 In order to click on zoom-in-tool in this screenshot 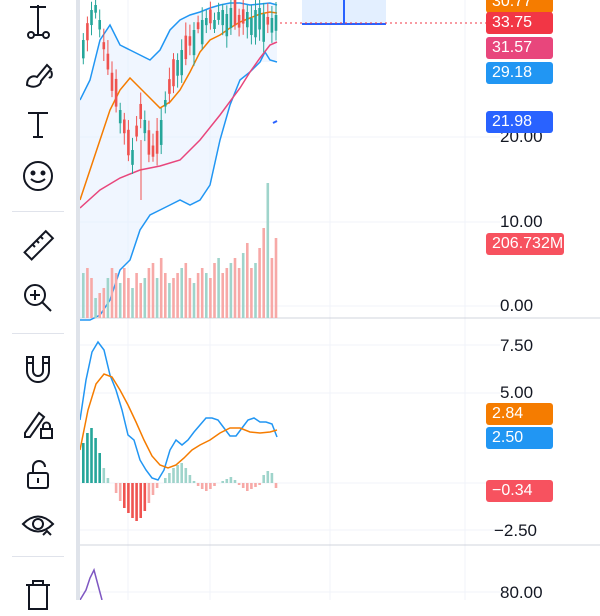, I will do `click(38, 298)`.